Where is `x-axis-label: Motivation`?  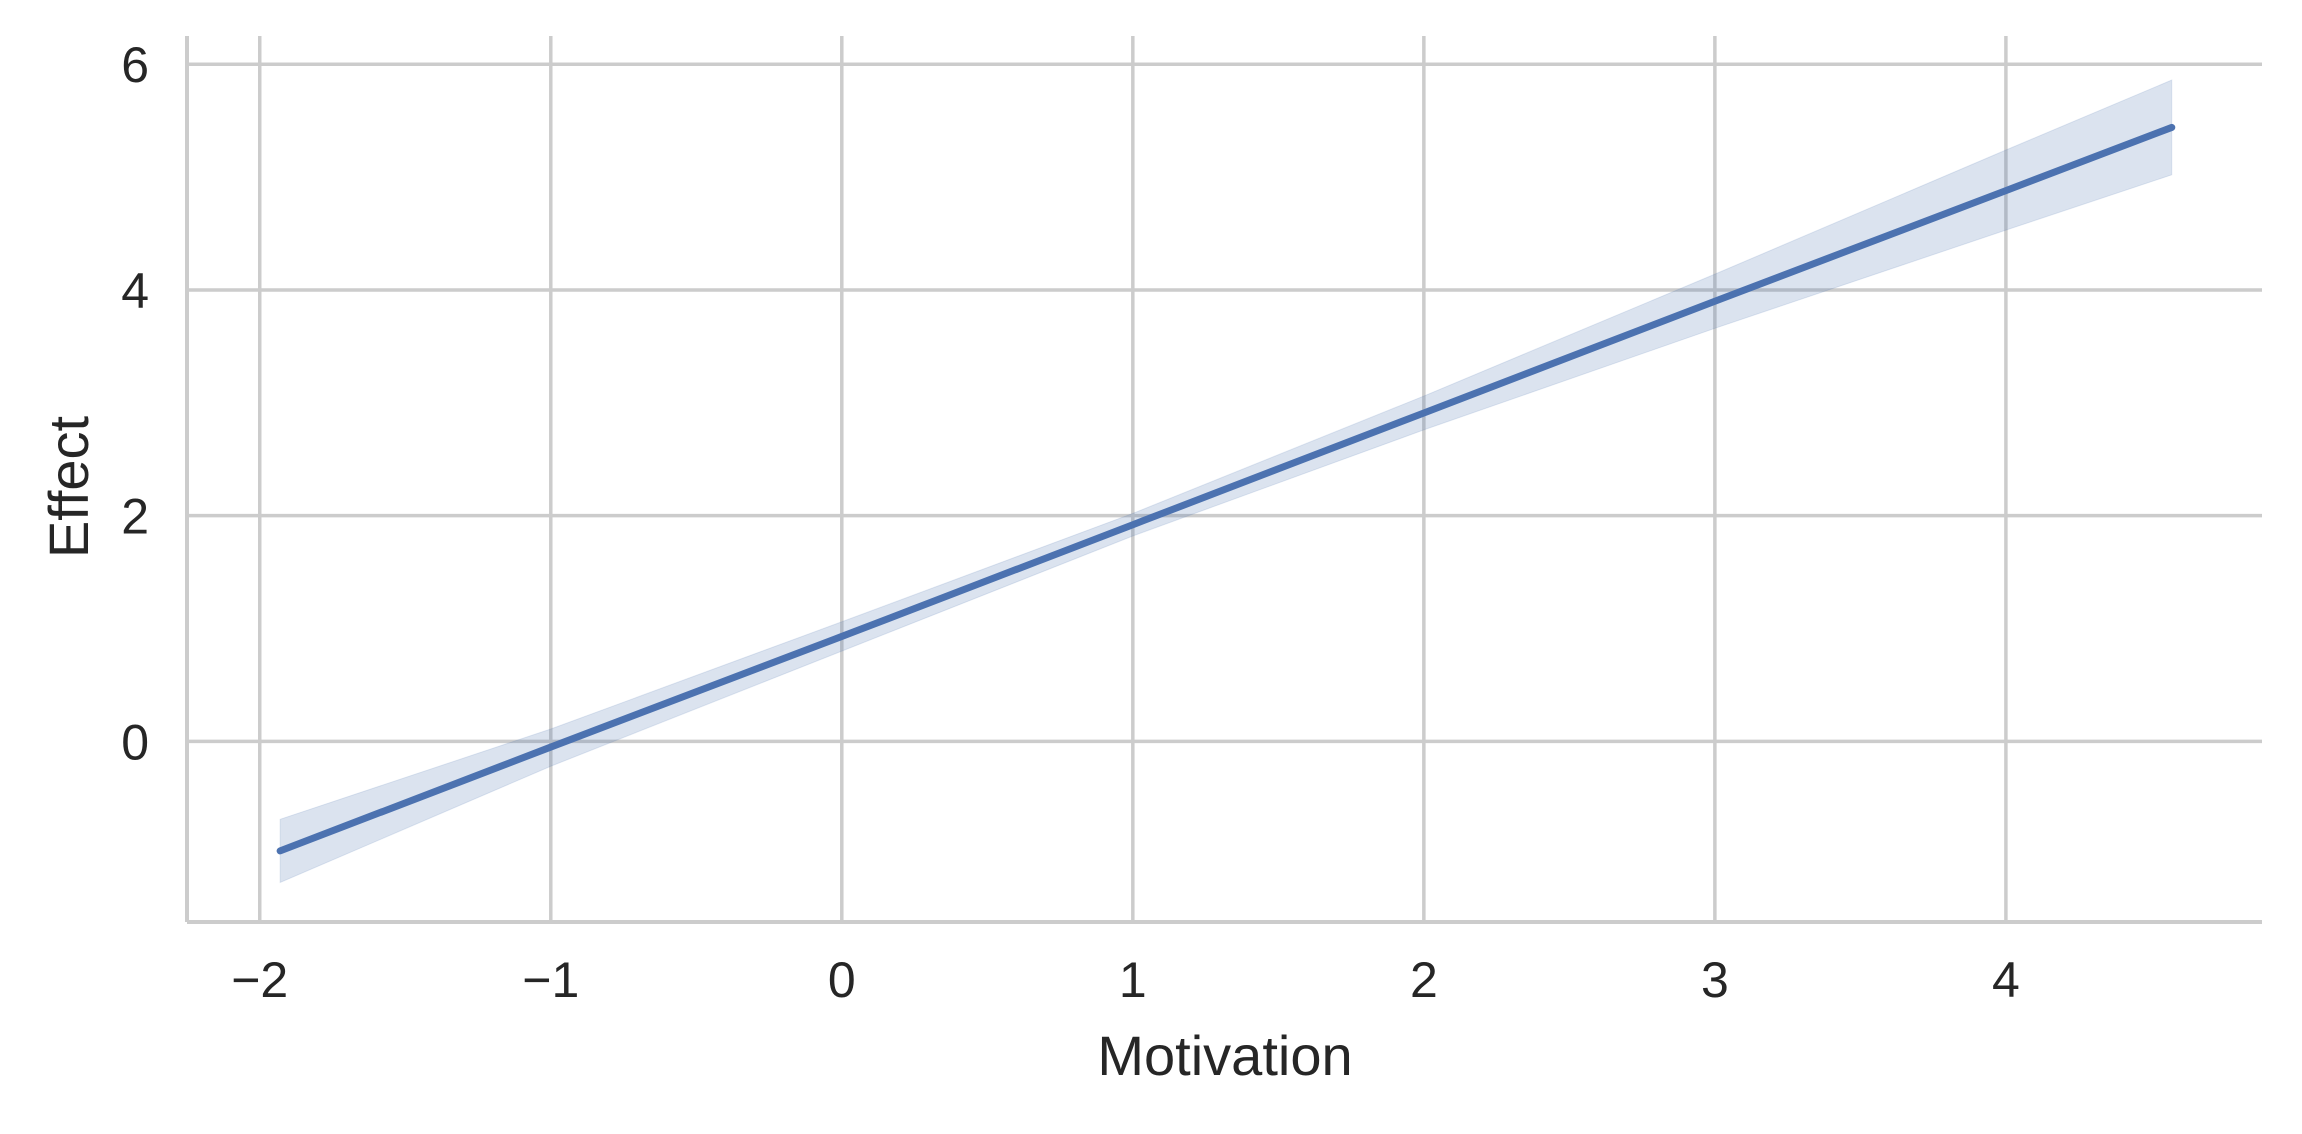
x-axis-label: Motivation is located at coordinates (1224, 1055).